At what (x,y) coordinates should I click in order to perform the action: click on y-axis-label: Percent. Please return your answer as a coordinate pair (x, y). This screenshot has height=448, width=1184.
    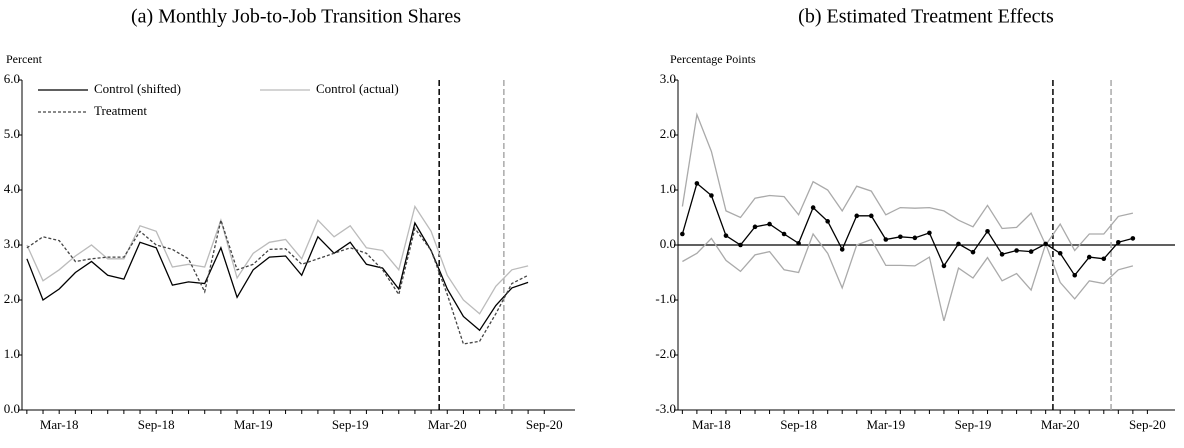
    Looking at the image, I should click on (24, 59).